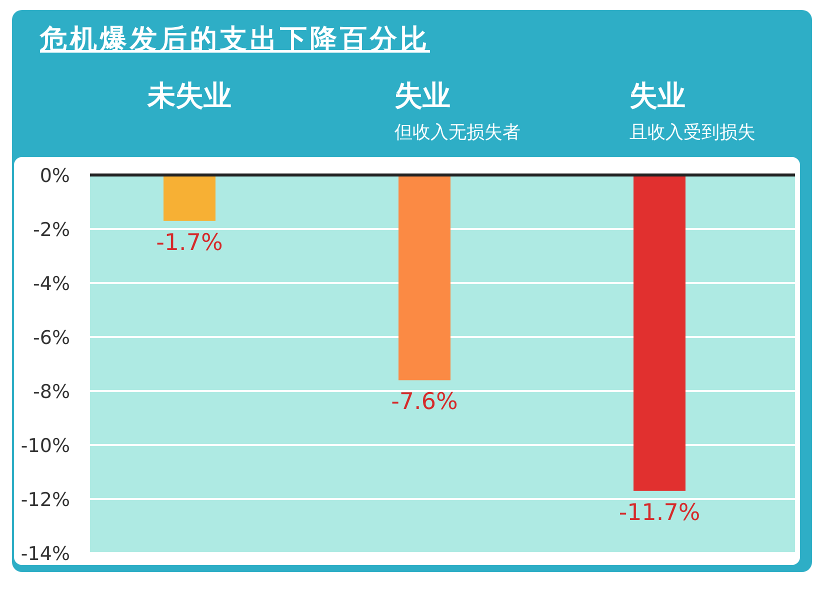 The height and width of the screenshot is (594, 830). Describe the element at coordinates (45, 446) in the screenshot. I see `y-tick-label: -10%` at that location.